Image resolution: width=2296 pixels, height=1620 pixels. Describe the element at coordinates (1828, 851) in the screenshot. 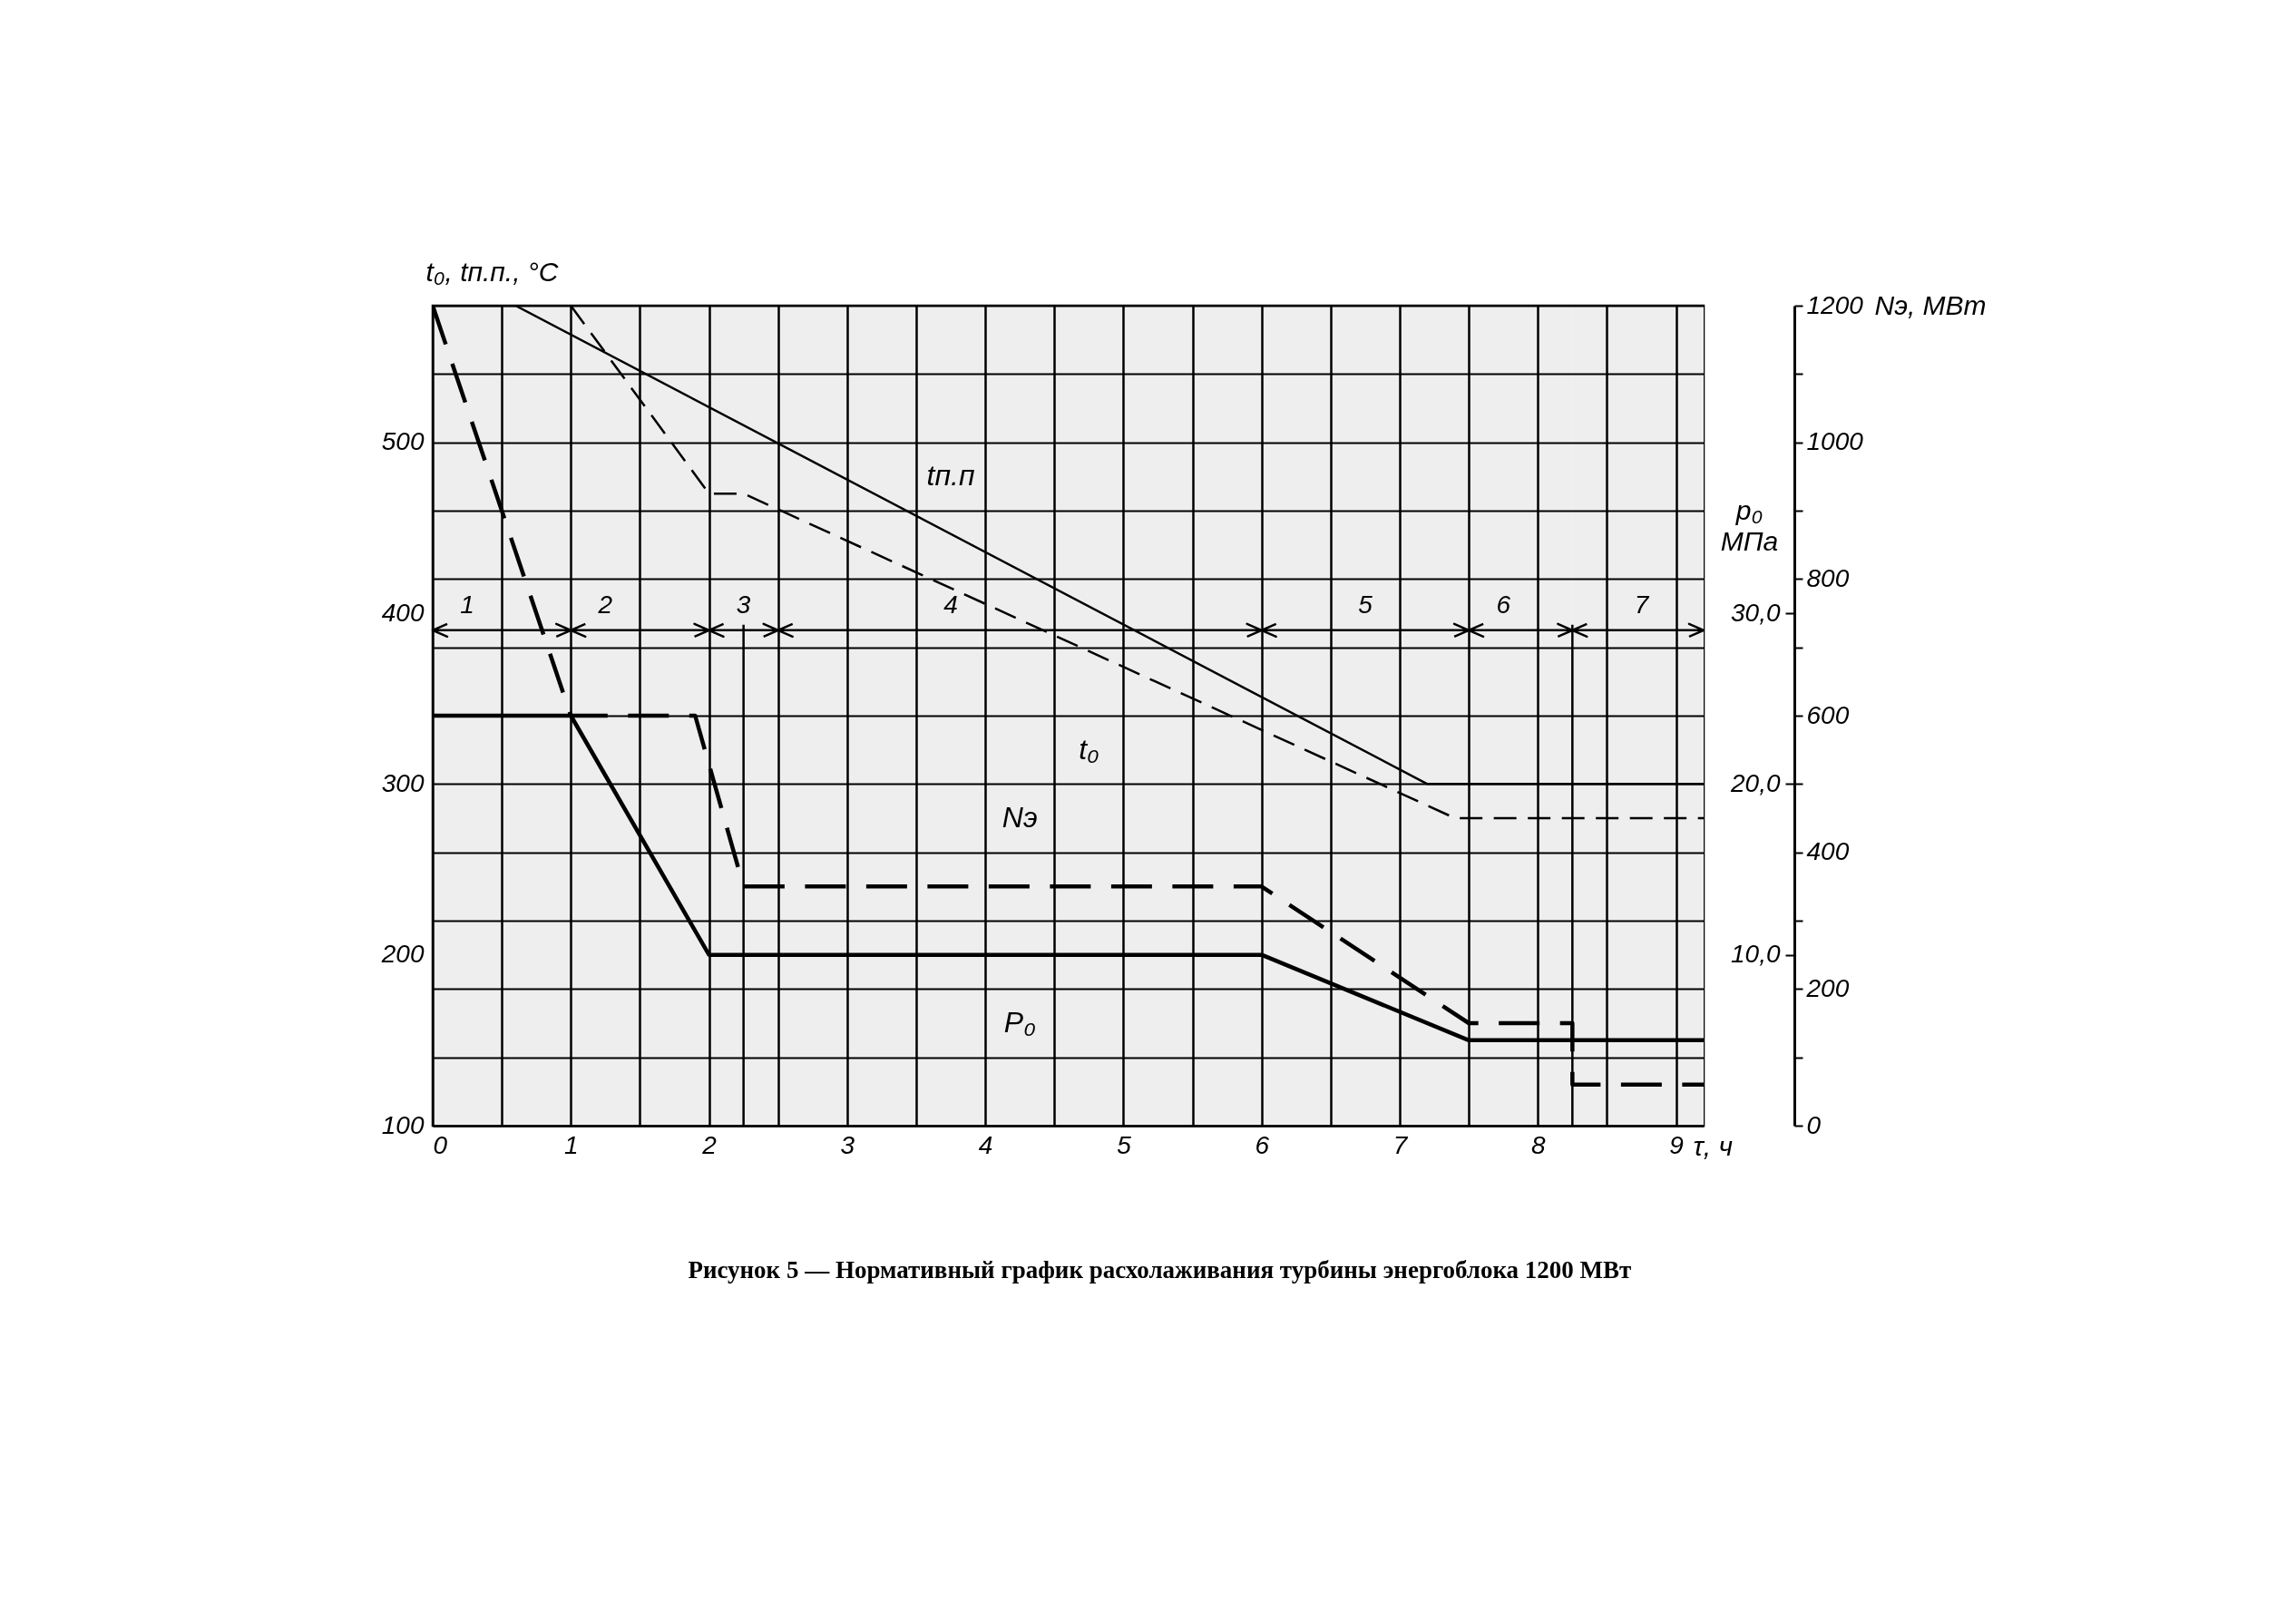

I see `y3-tick-label: 400` at that location.